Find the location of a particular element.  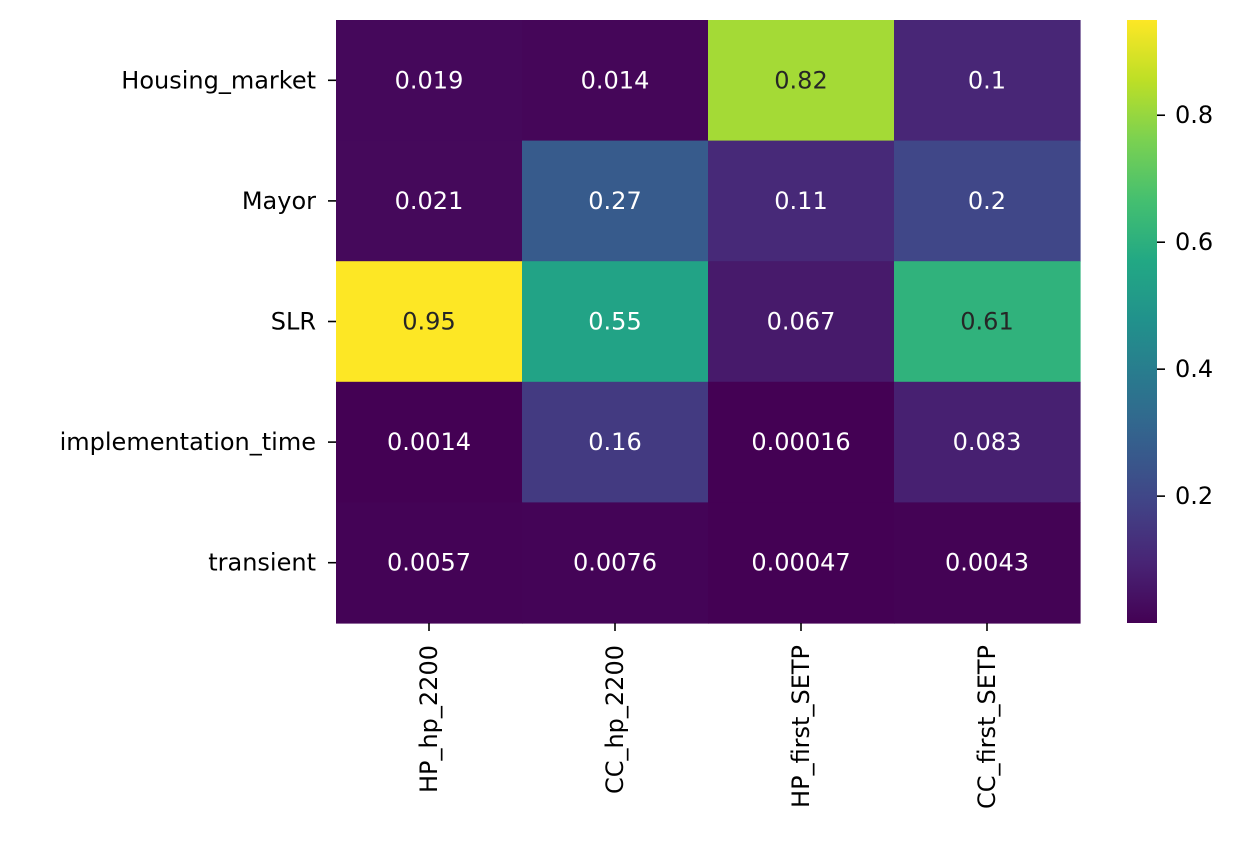

colorbar-tick-label: 0.4 is located at coordinates (1194, 369).